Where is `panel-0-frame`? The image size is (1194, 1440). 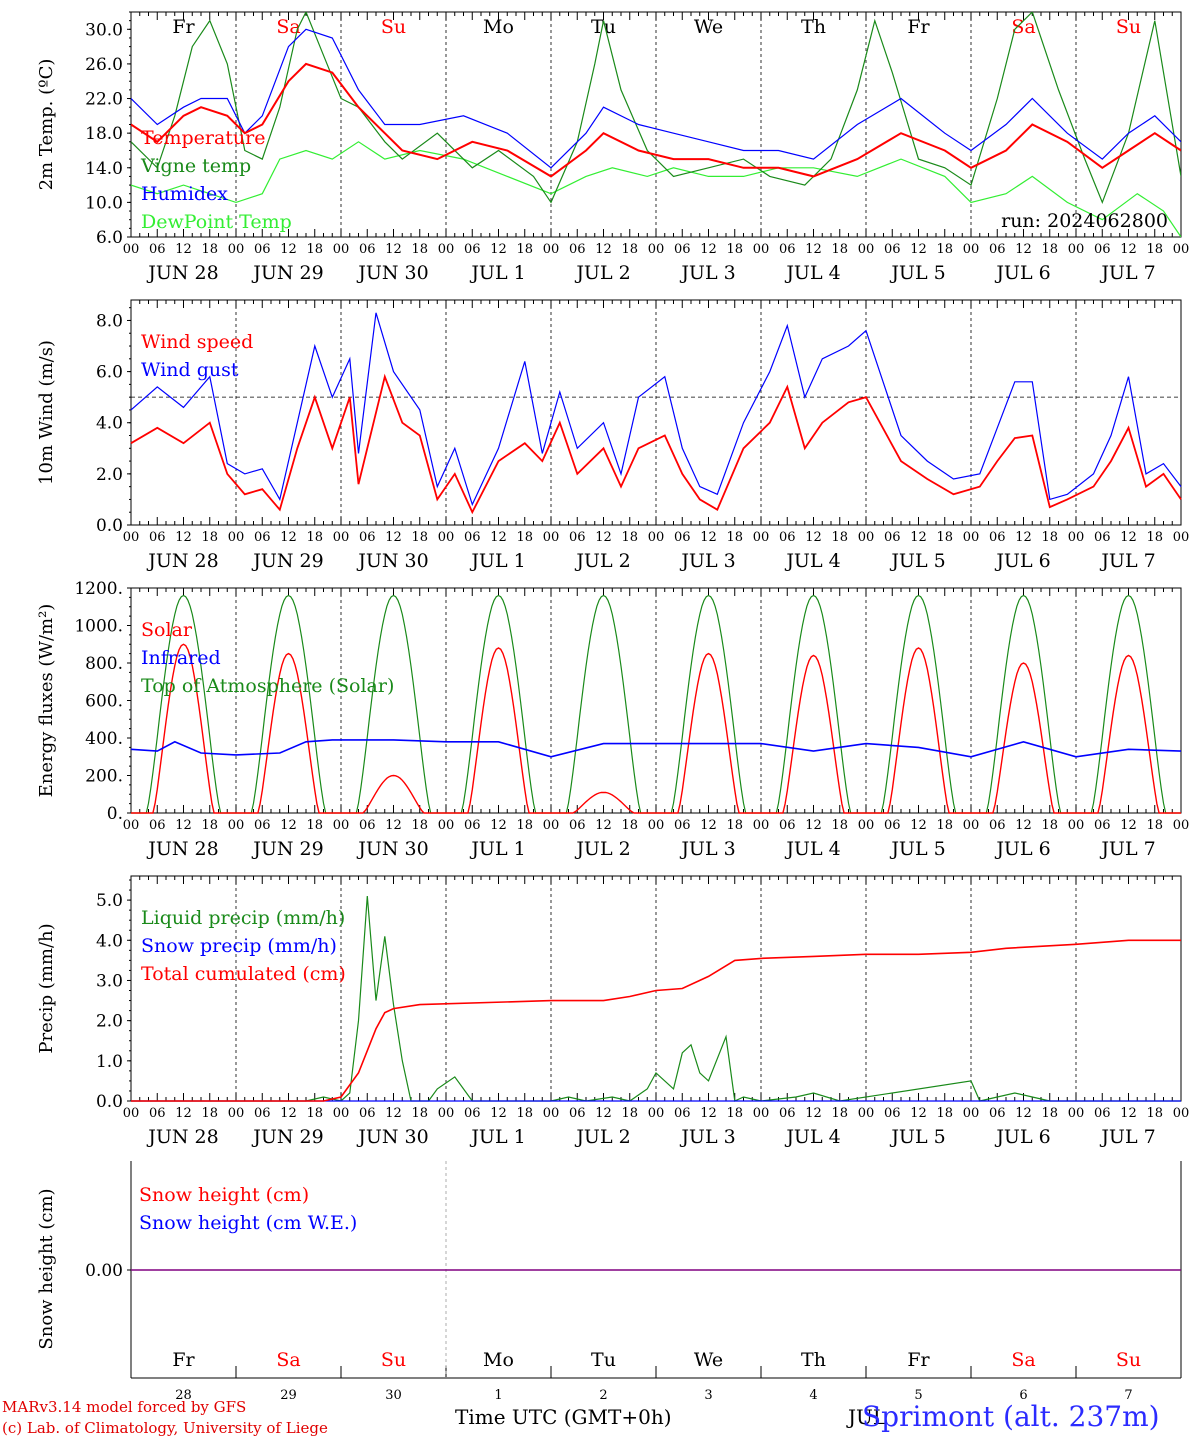
panel-0-frame is located at coordinates (656, 124).